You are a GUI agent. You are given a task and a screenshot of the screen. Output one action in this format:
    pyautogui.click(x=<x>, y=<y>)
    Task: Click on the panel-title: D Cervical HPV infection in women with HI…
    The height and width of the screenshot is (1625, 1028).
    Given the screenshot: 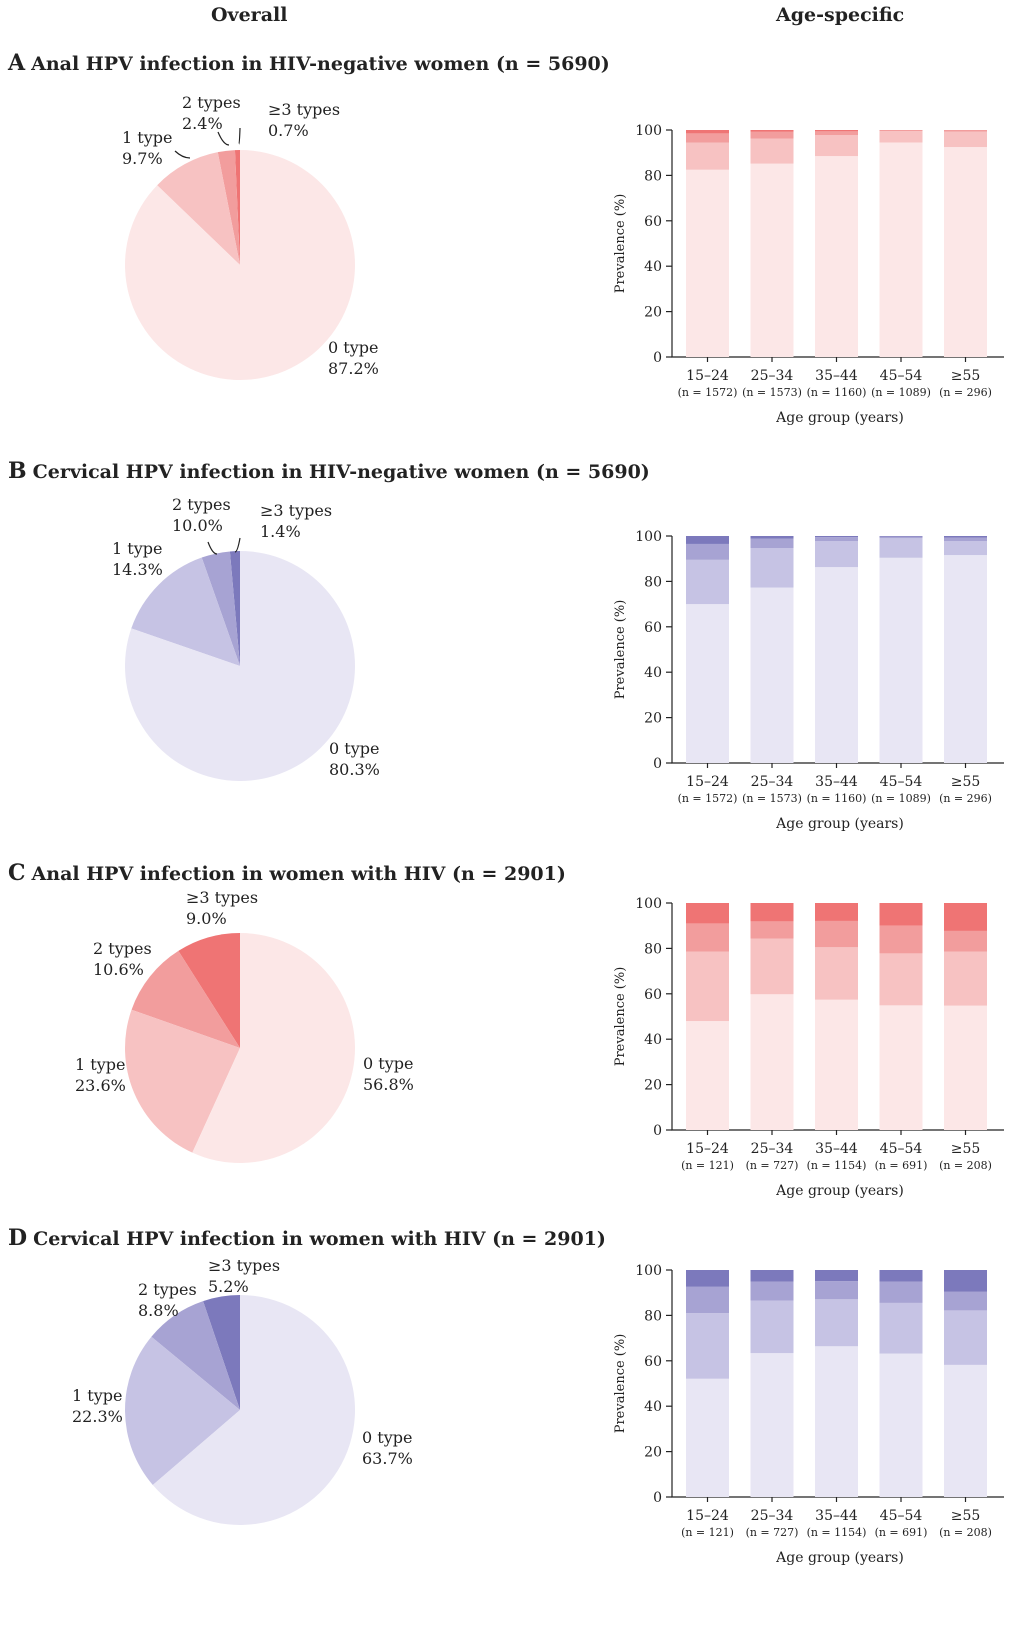 What is the action you would take?
    pyautogui.click(x=307, y=1238)
    